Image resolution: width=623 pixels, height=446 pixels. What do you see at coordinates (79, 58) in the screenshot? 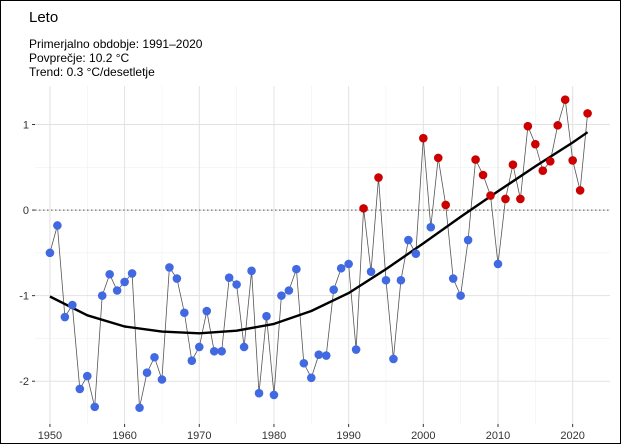
I see `subtitle-average: Povprečje: 10.2 °C` at bounding box center [79, 58].